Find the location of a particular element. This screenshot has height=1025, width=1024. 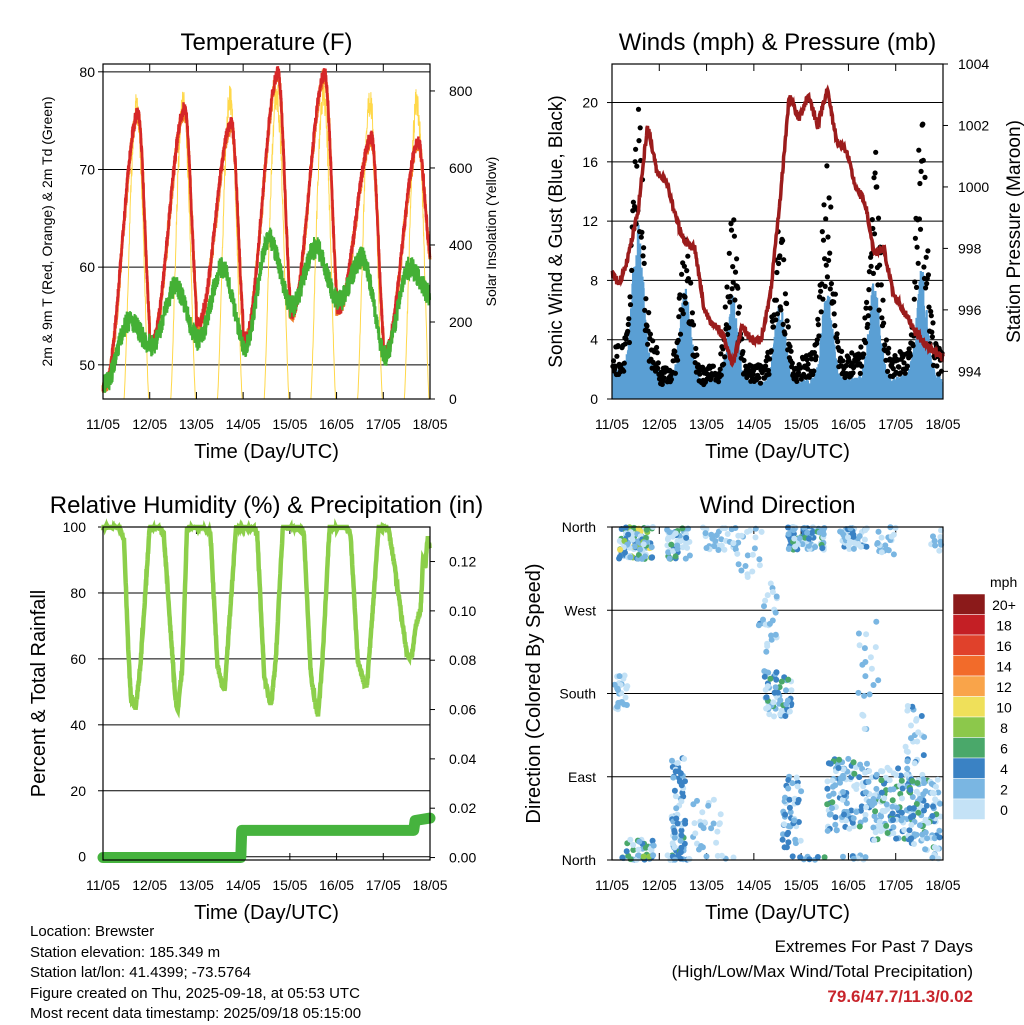

y-tick-label: 70 is located at coordinates (87, 169).